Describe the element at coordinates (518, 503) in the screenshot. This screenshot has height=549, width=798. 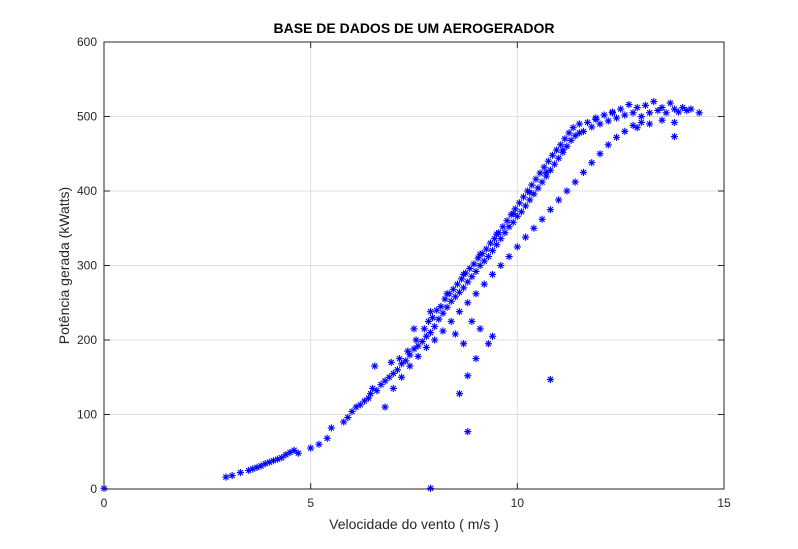
I see `x-tick-label: 10` at that location.